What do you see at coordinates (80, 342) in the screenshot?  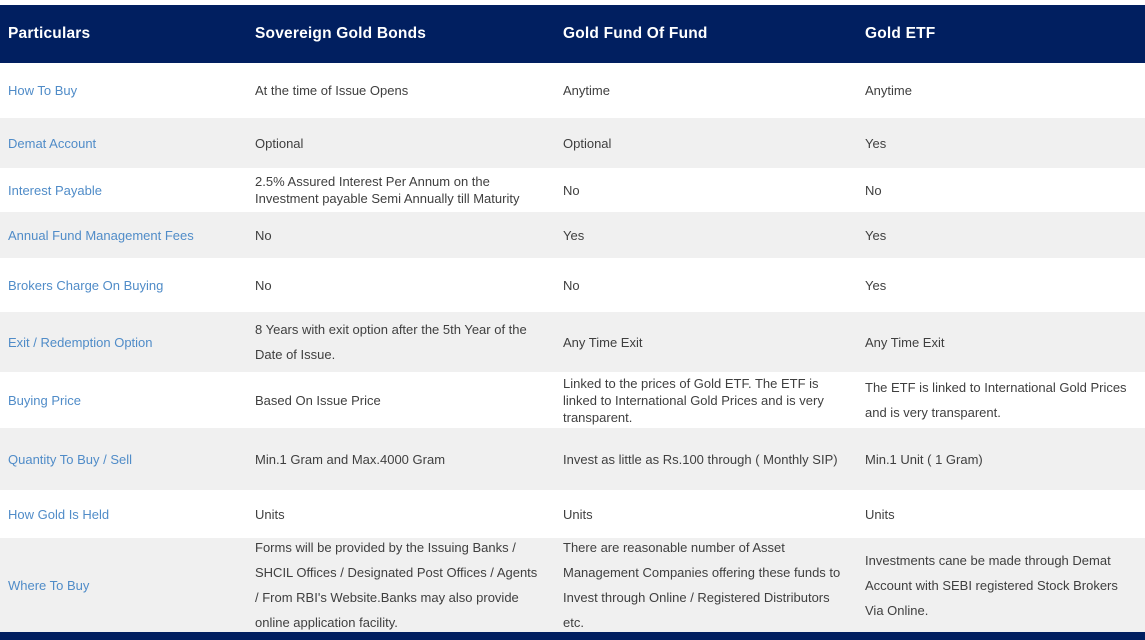 I see `row-label: Exit / Redemption Option` at bounding box center [80, 342].